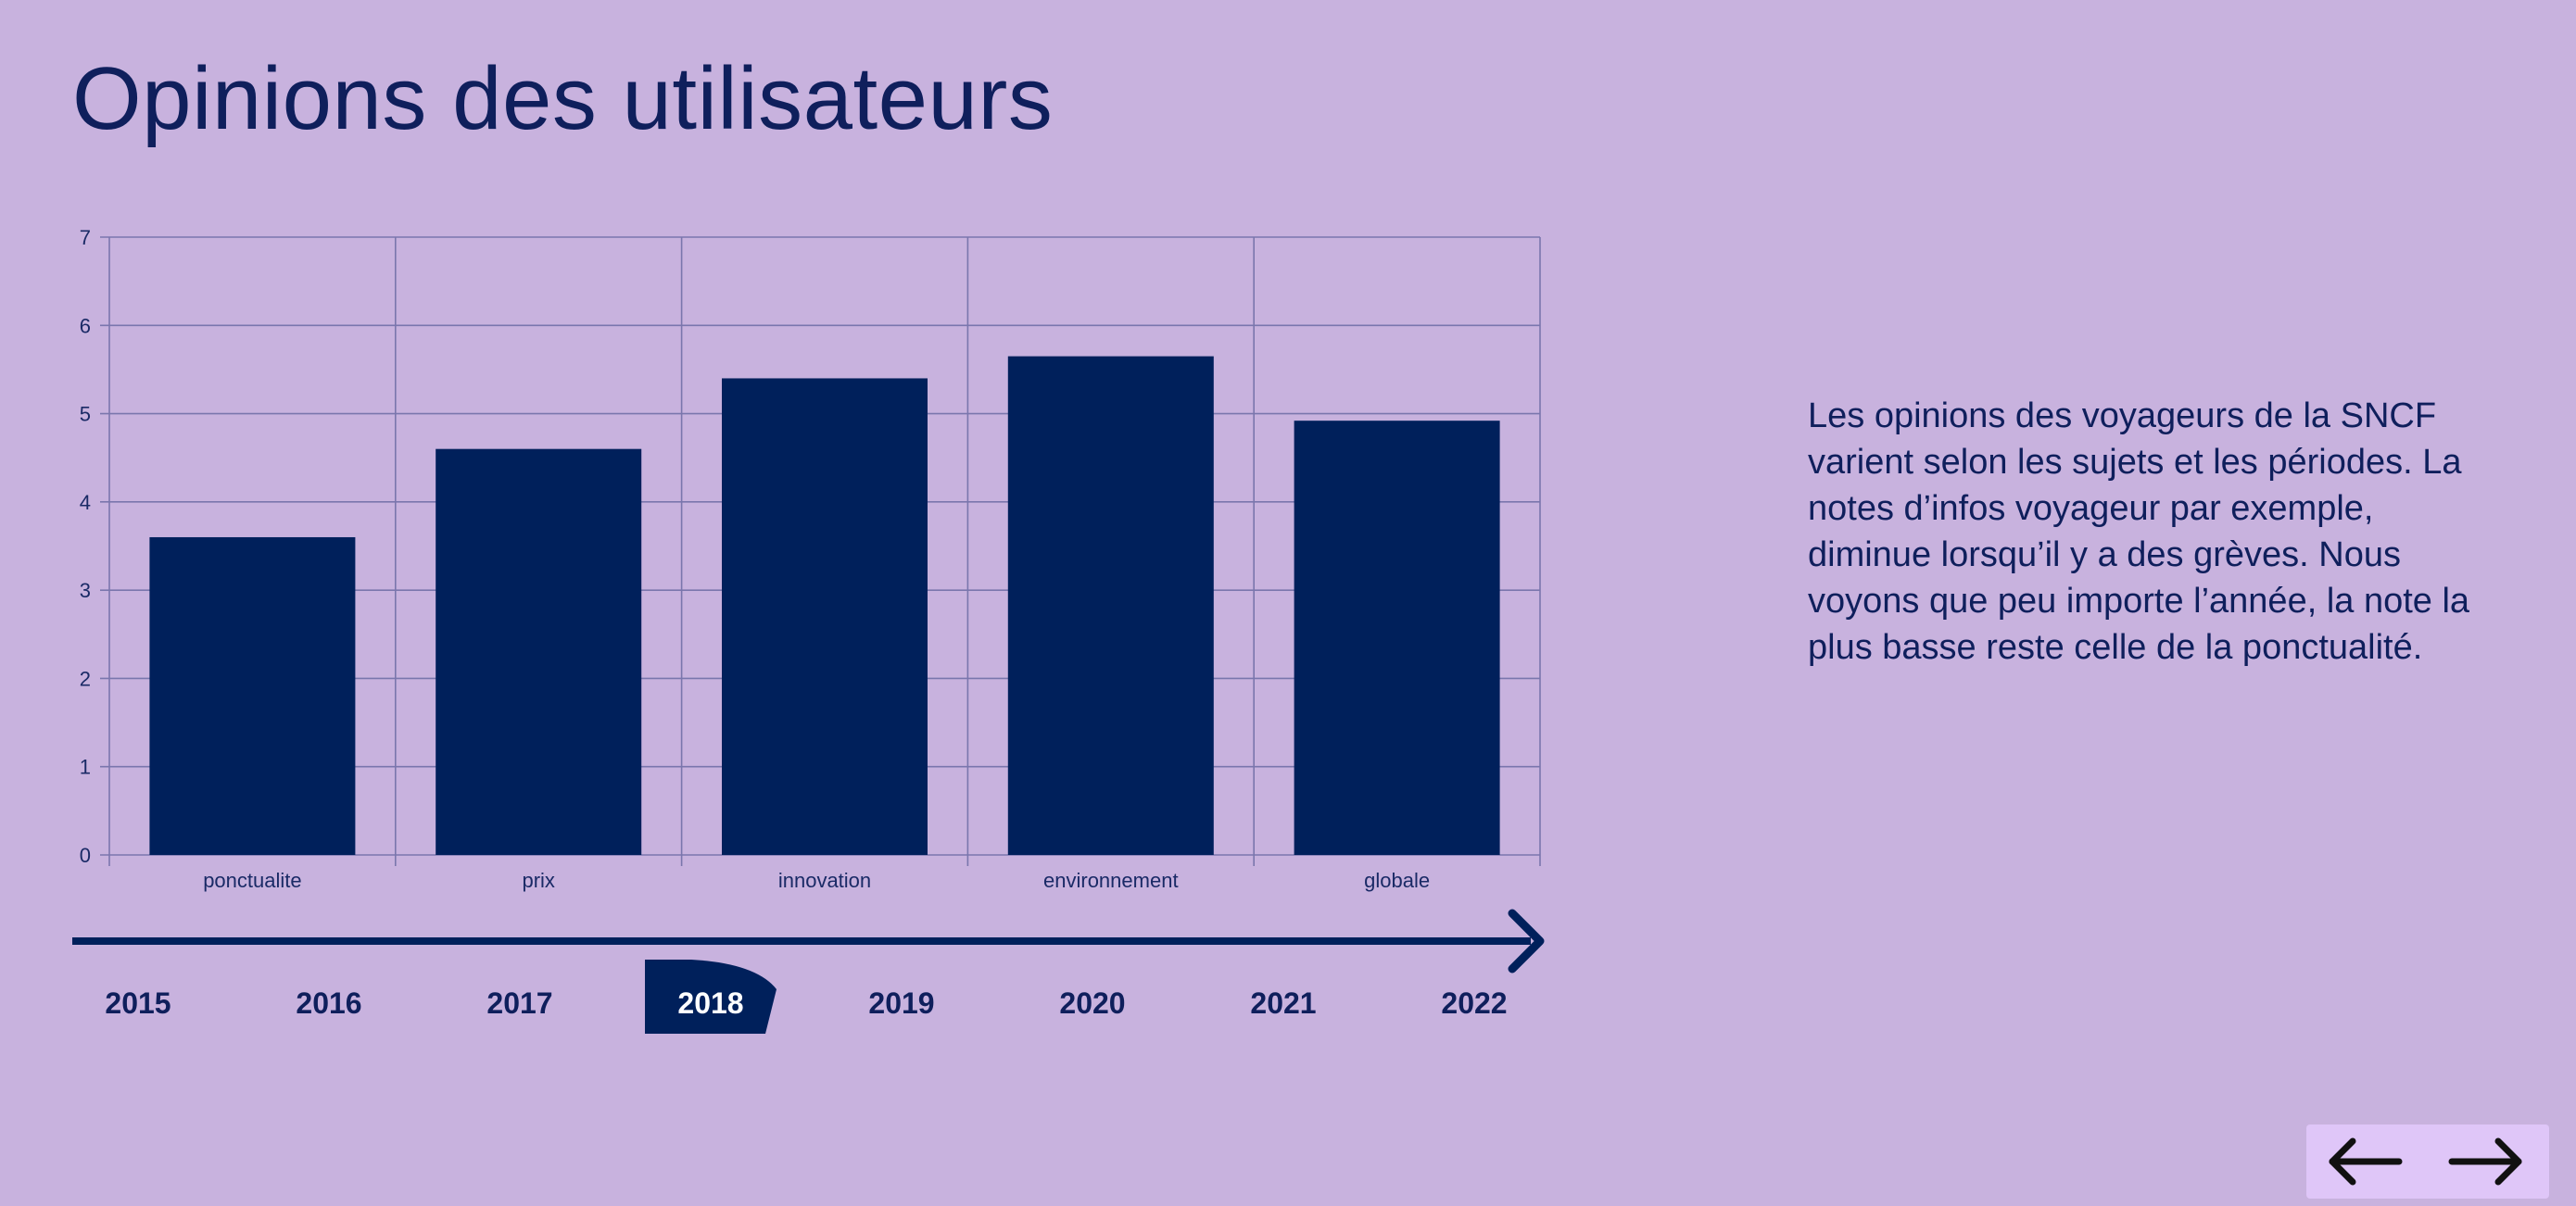 This screenshot has height=1206, width=2576. What do you see at coordinates (85, 546) in the screenshot?
I see `y-axis-ticks: 0 1 2 3 4 5 6 7` at bounding box center [85, 546].